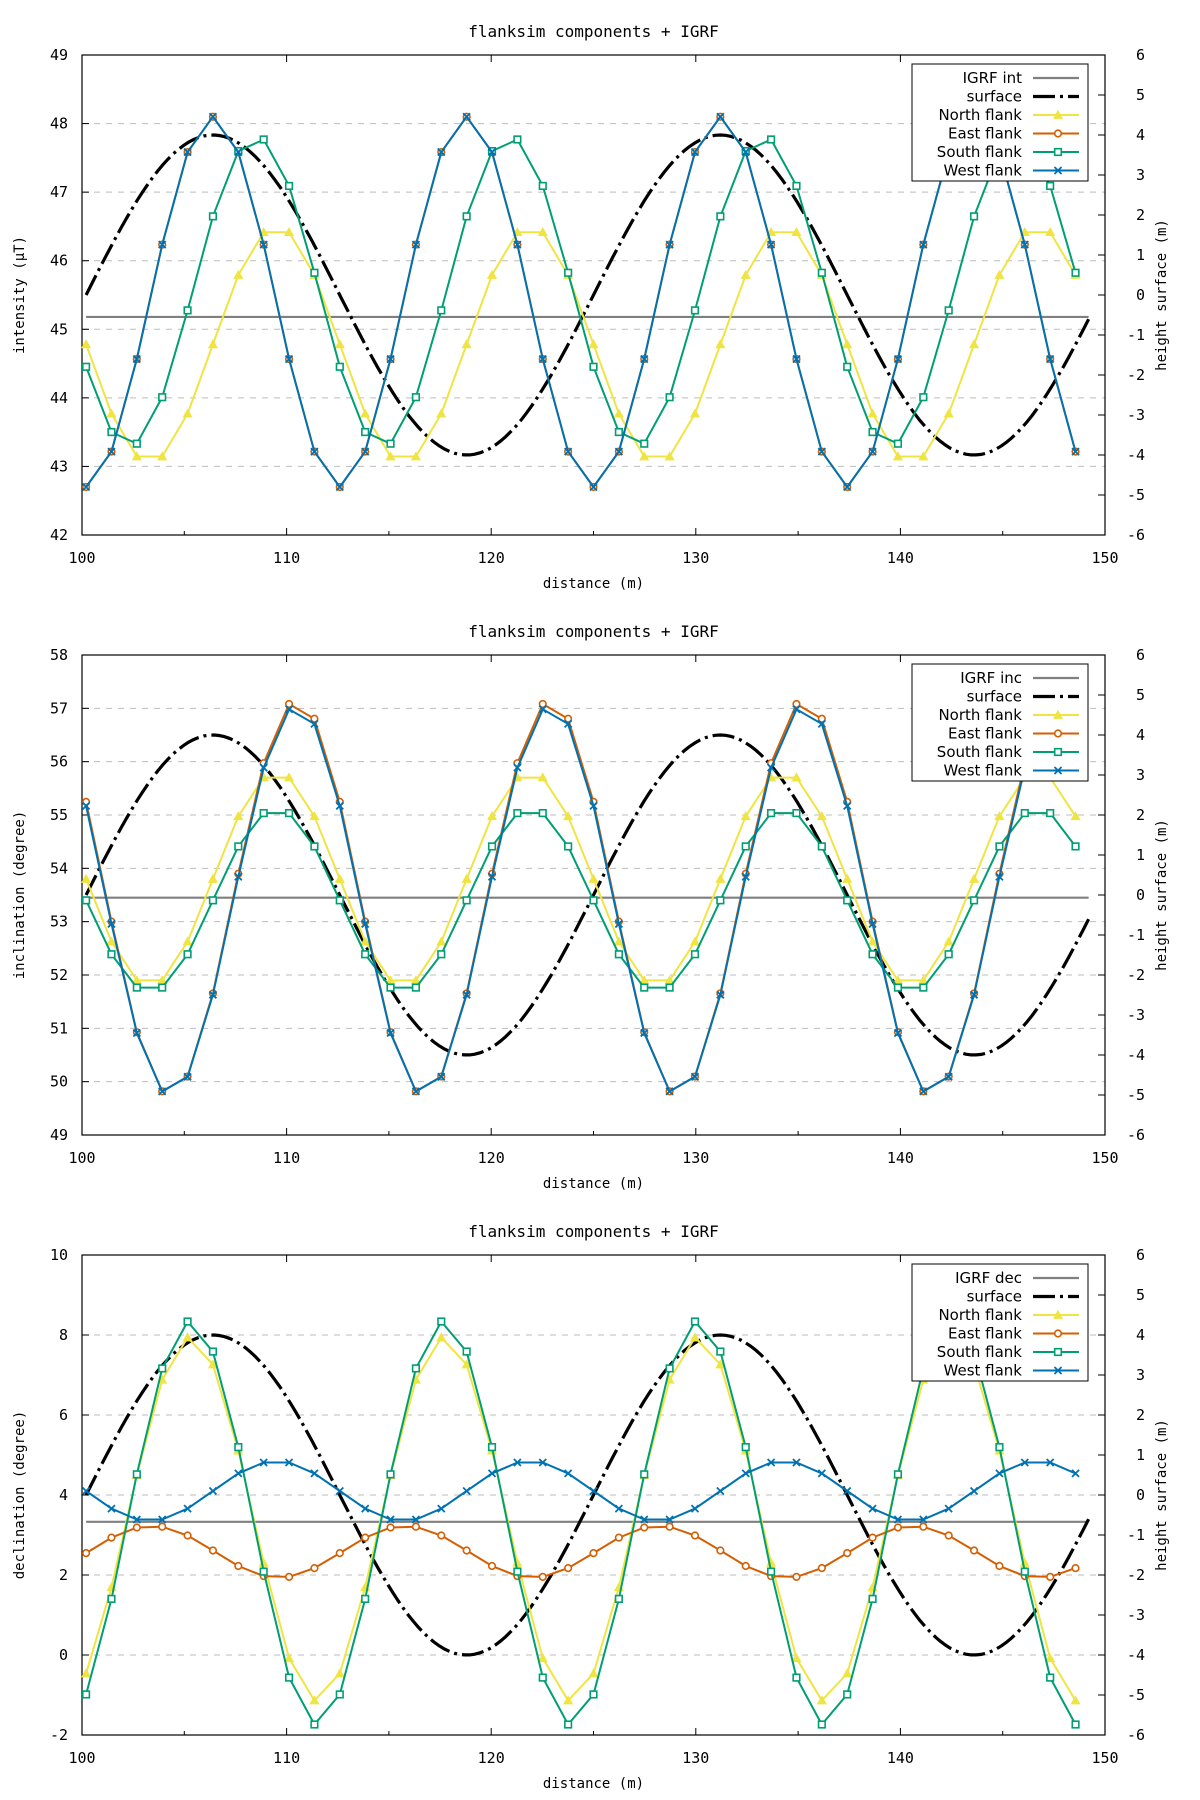 The height and width of the screenshot is (1800, 1200). Describe the element at coordinates (59, 124) in the screenshot. I see `y-tick-label: 48` at that location.